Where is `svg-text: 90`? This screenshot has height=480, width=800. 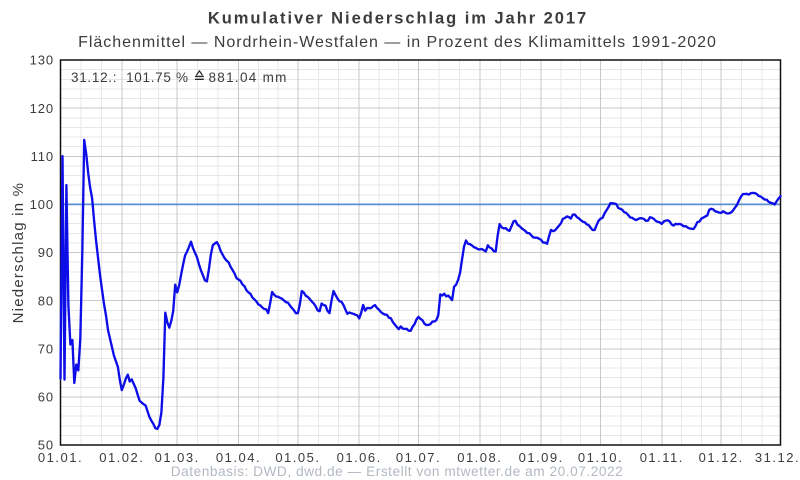 svg-text: 90 is located at coordinates (46, 252).